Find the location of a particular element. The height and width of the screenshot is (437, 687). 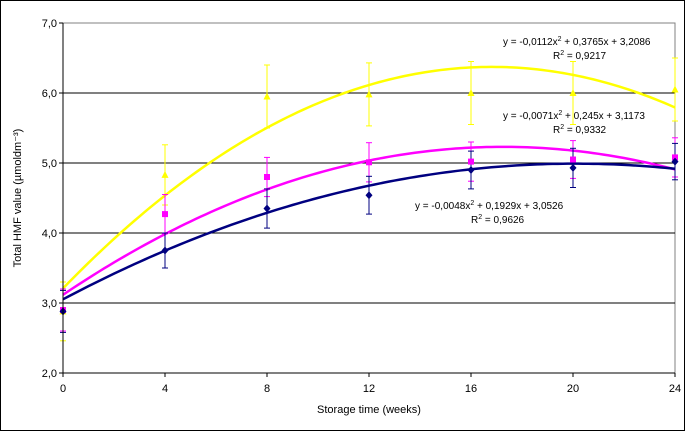

x-tick-label: 16 is located at coordinates (471, 389).